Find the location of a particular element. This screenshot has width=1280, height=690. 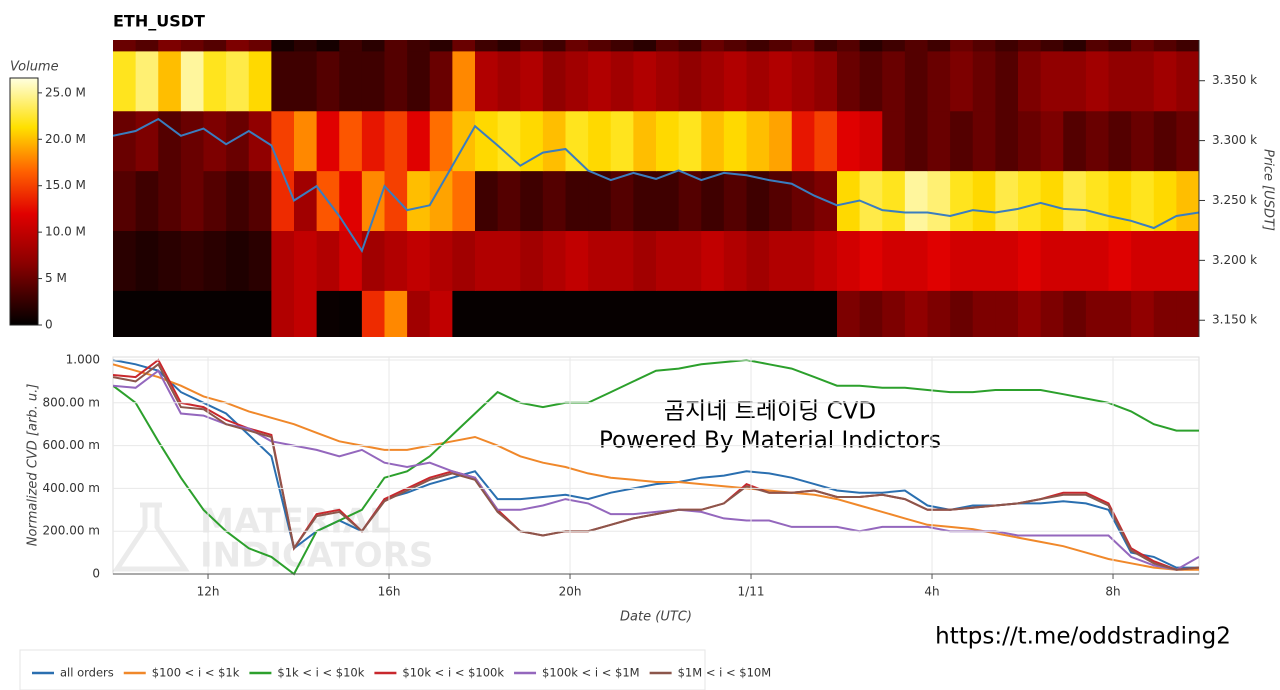

colorbar-tick-label: 0 is located at coordinates (49, 325).